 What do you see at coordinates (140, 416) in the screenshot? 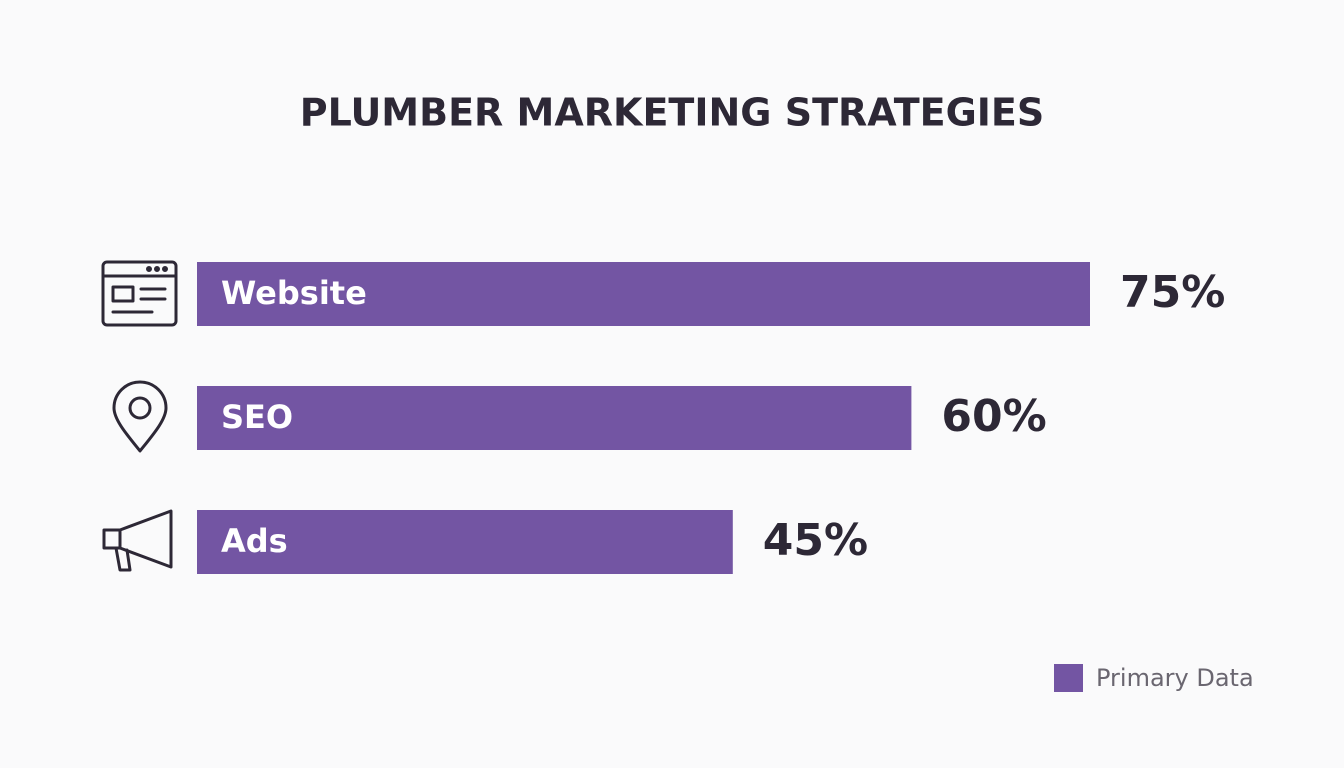
I see `location-icon` at bounding box center [140, 416].